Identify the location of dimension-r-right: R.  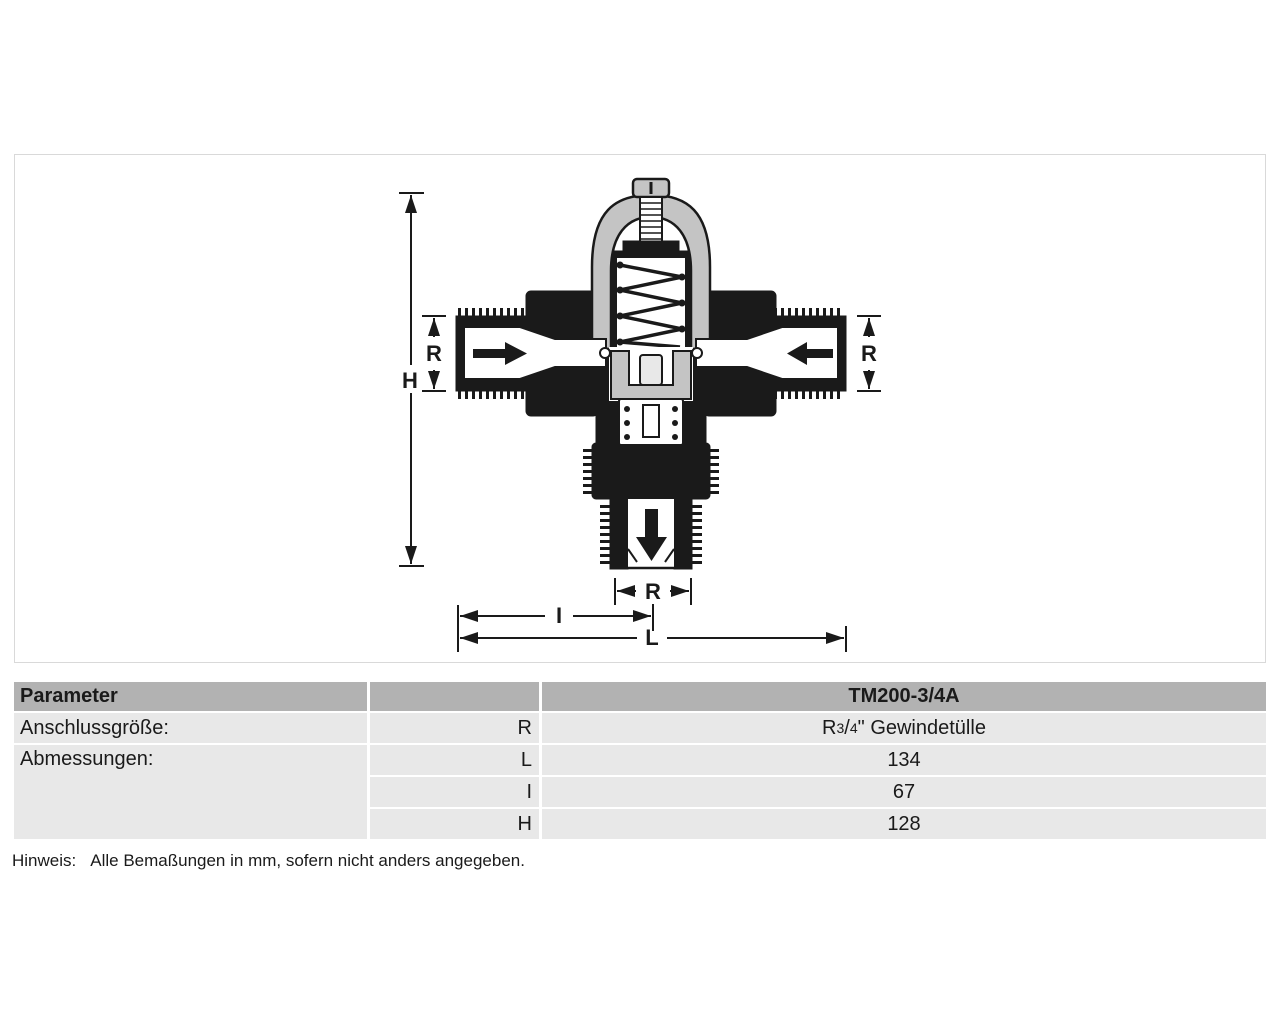
(869, 353).